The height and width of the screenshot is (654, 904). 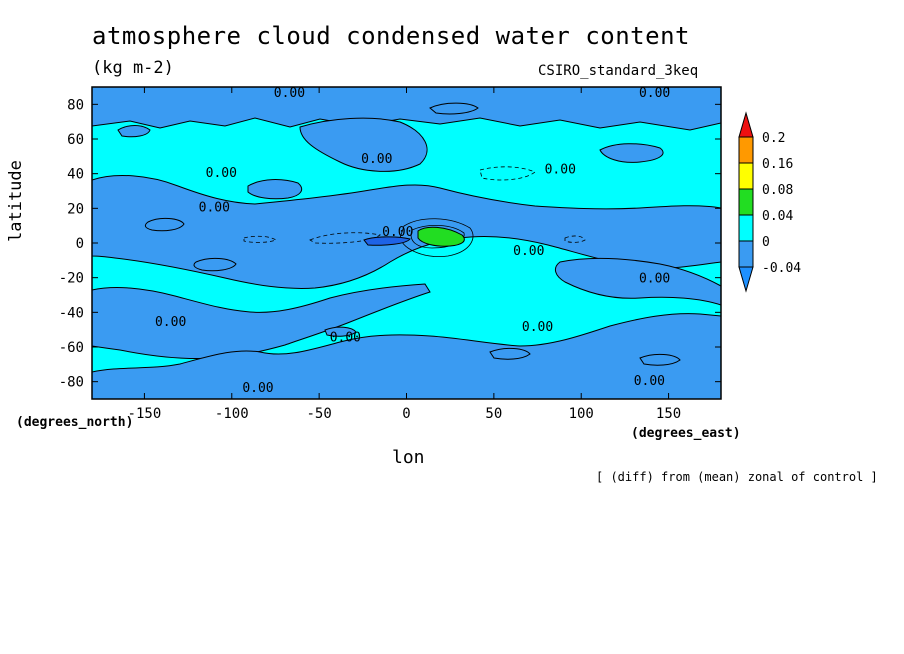 What do you see at coordinates (232, 414) in the screenshot?
I see `x-tick-label: -100` at bounding box center [232, 414].